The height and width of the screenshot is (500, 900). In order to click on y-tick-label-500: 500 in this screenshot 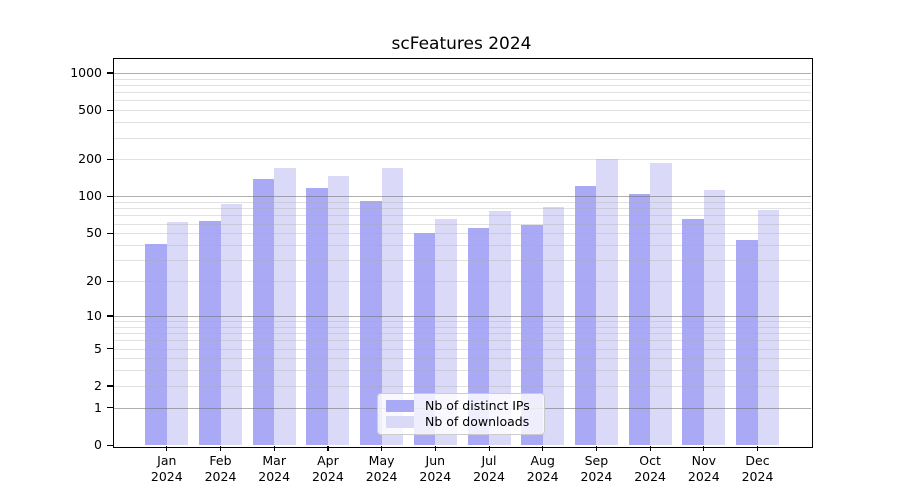, I will do `click(90, 110)`.